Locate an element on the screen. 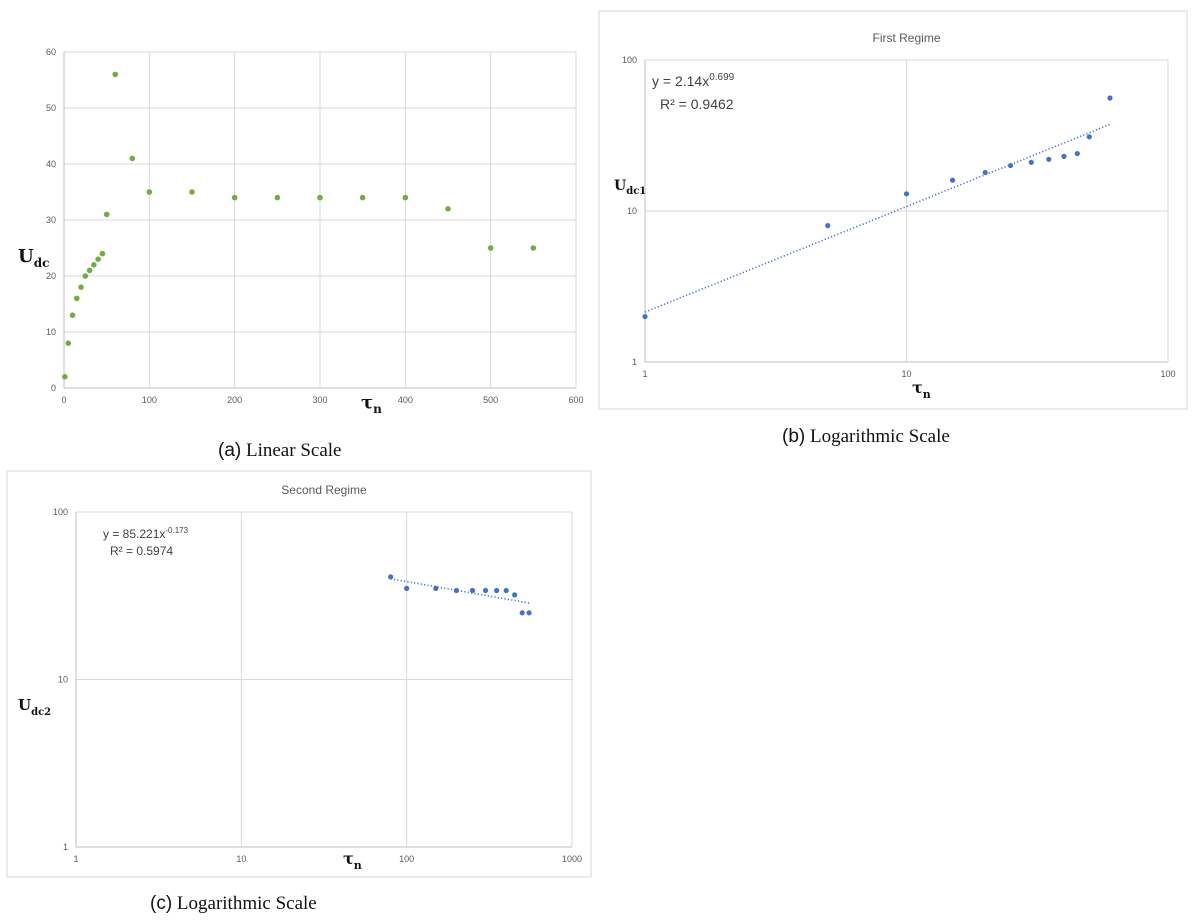  chart-c-y-axis-label: Udc2 is located at coordinates (34, 707).